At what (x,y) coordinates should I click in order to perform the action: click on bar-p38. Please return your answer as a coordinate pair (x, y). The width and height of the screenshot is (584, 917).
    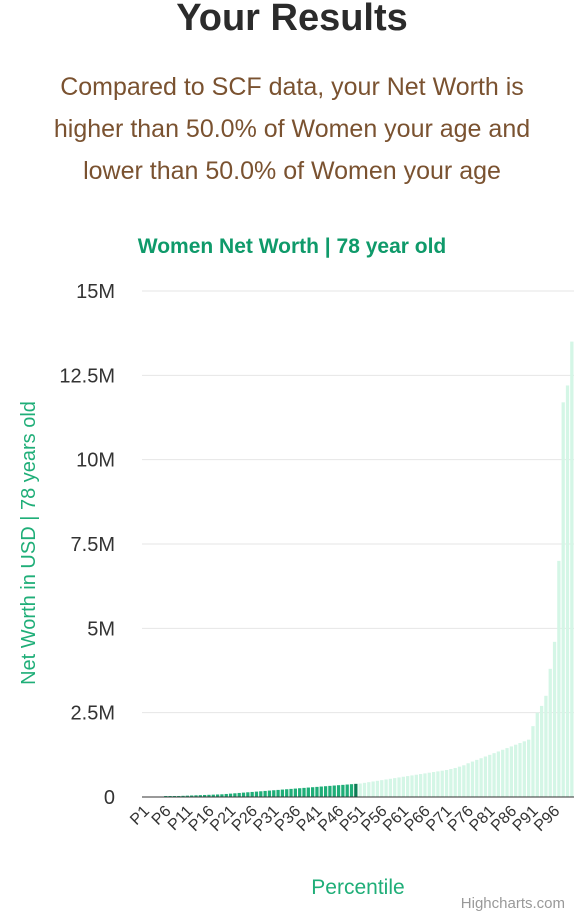
    Looking at the image, I should click on (304, 792).